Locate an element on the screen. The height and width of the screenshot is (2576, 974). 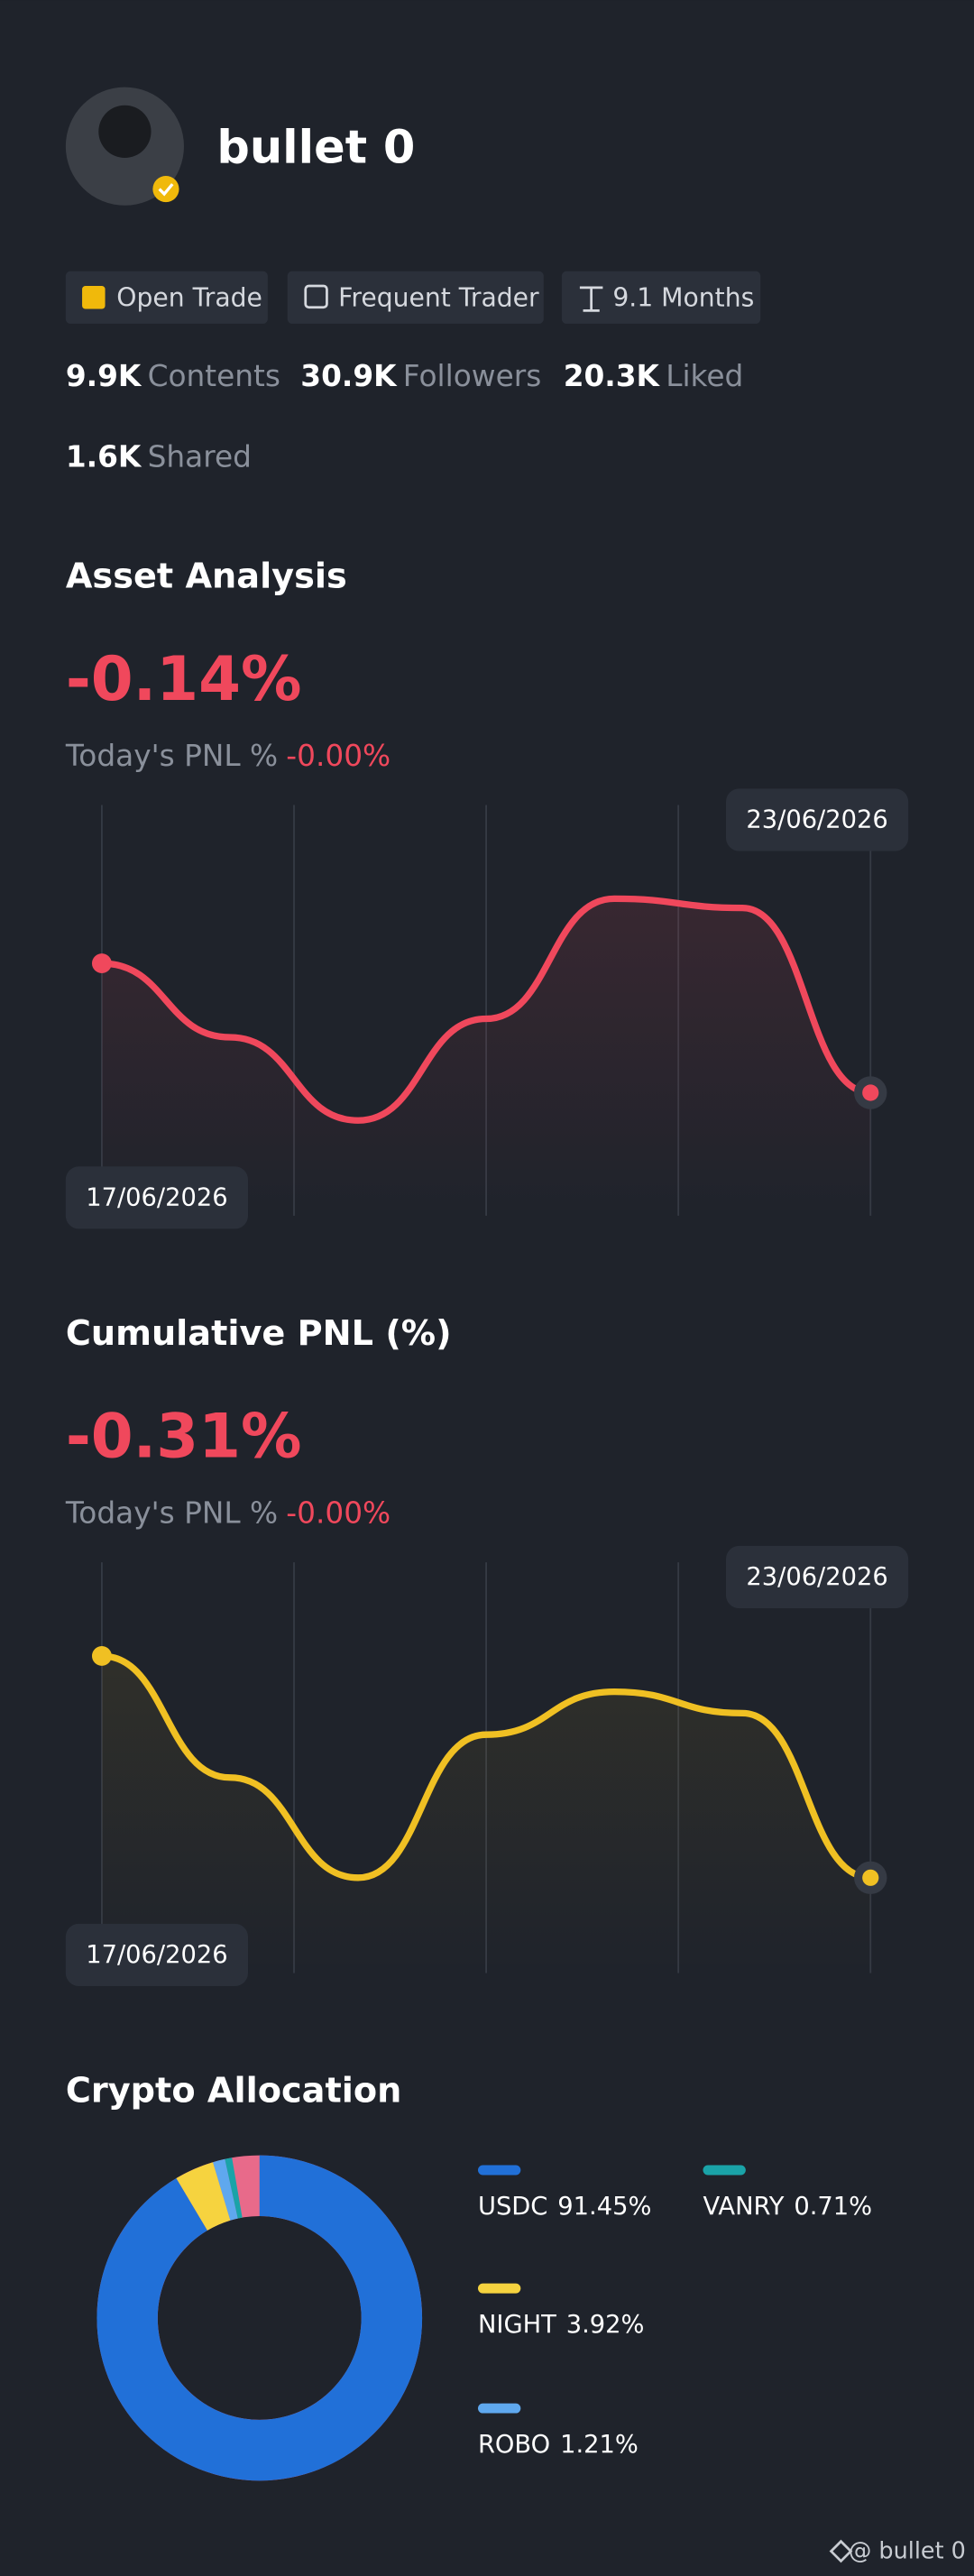
legend-name: NIGHT is located at coordinates (517, 2325).